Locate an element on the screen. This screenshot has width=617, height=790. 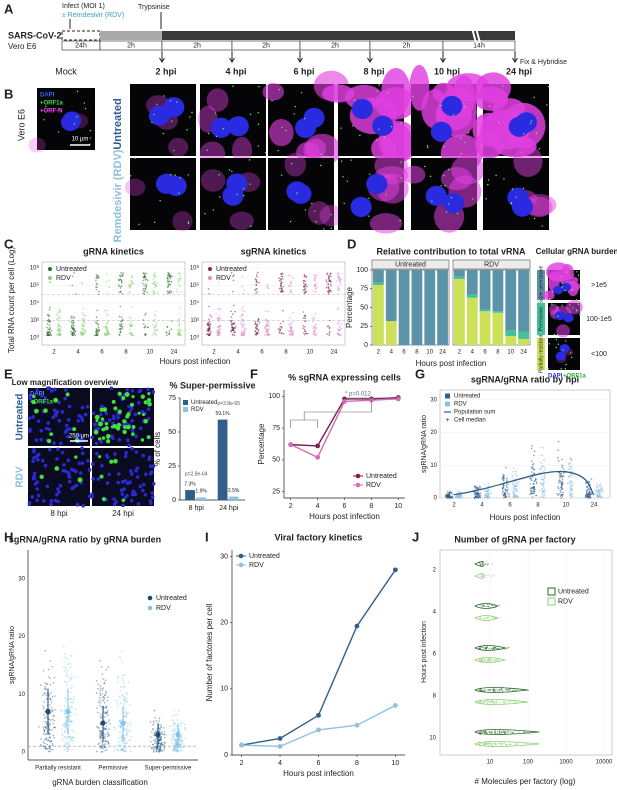
y-tick-label: 50 is located at coordinates (172, 432).